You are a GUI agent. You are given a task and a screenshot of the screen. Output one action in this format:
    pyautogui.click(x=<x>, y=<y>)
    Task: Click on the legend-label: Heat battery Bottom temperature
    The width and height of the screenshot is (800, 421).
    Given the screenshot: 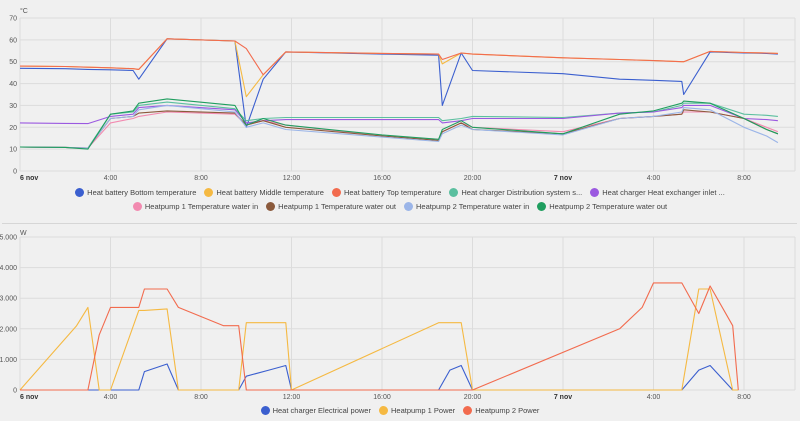 What is the action you would take?
    pyautogui.click(x=142, y=192)
    